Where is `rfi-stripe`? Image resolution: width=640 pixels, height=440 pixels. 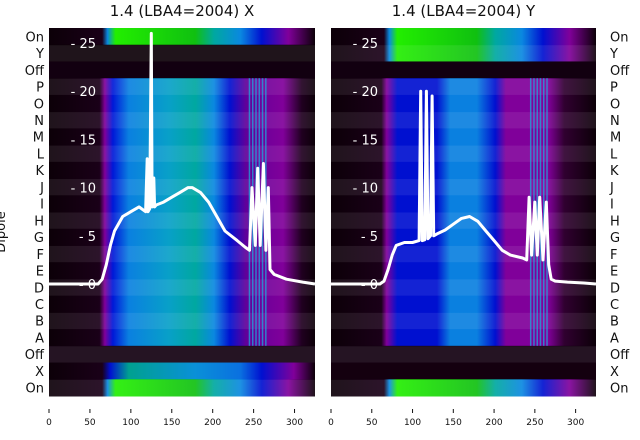
rfi-stripe is located at coordinates (537, 212).